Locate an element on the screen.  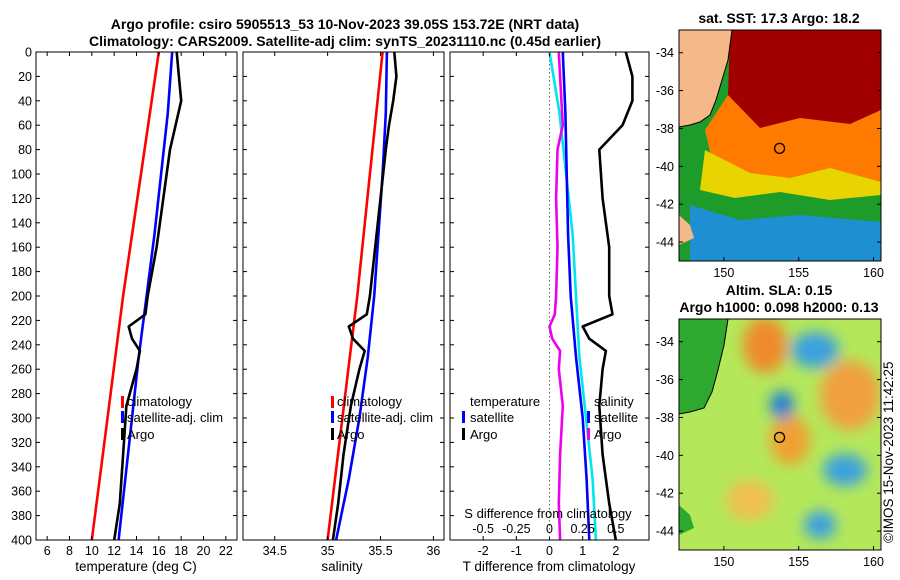
y-tick-label: 340 is located at coordinates (21, 467).